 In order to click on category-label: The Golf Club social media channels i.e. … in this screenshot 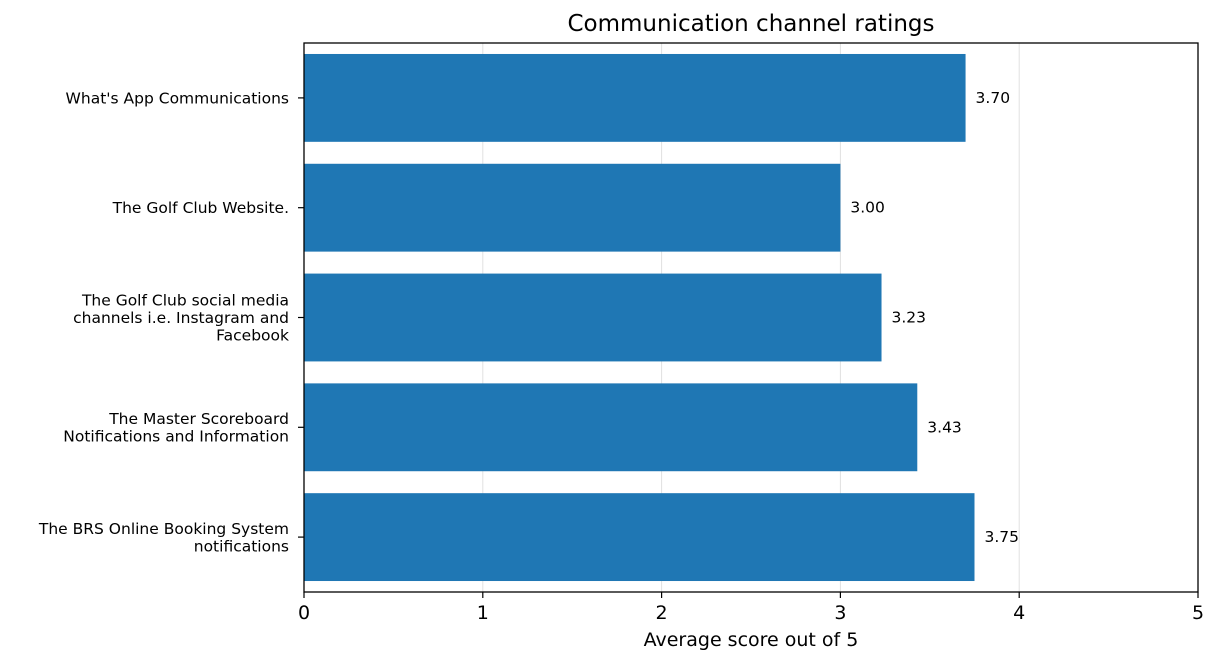, I will do `click(181, 318)`.